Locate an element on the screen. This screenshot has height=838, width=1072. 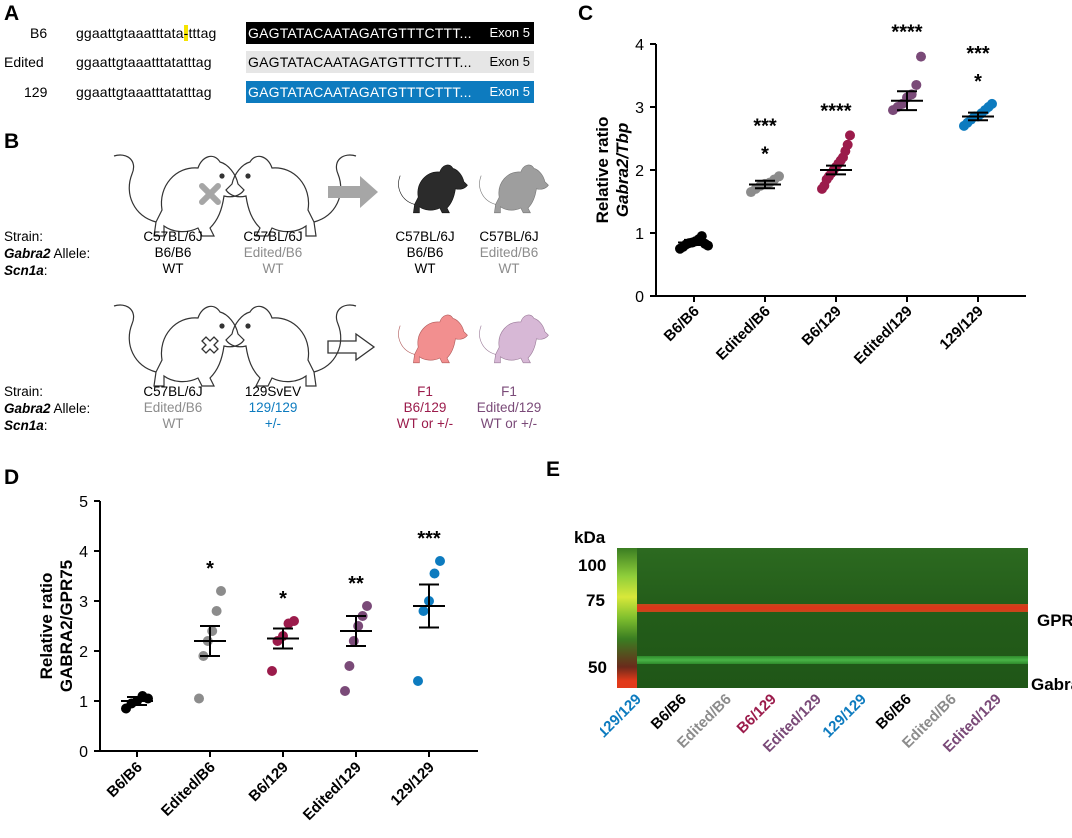
western-blot-image is located at coordinates (822, 618).